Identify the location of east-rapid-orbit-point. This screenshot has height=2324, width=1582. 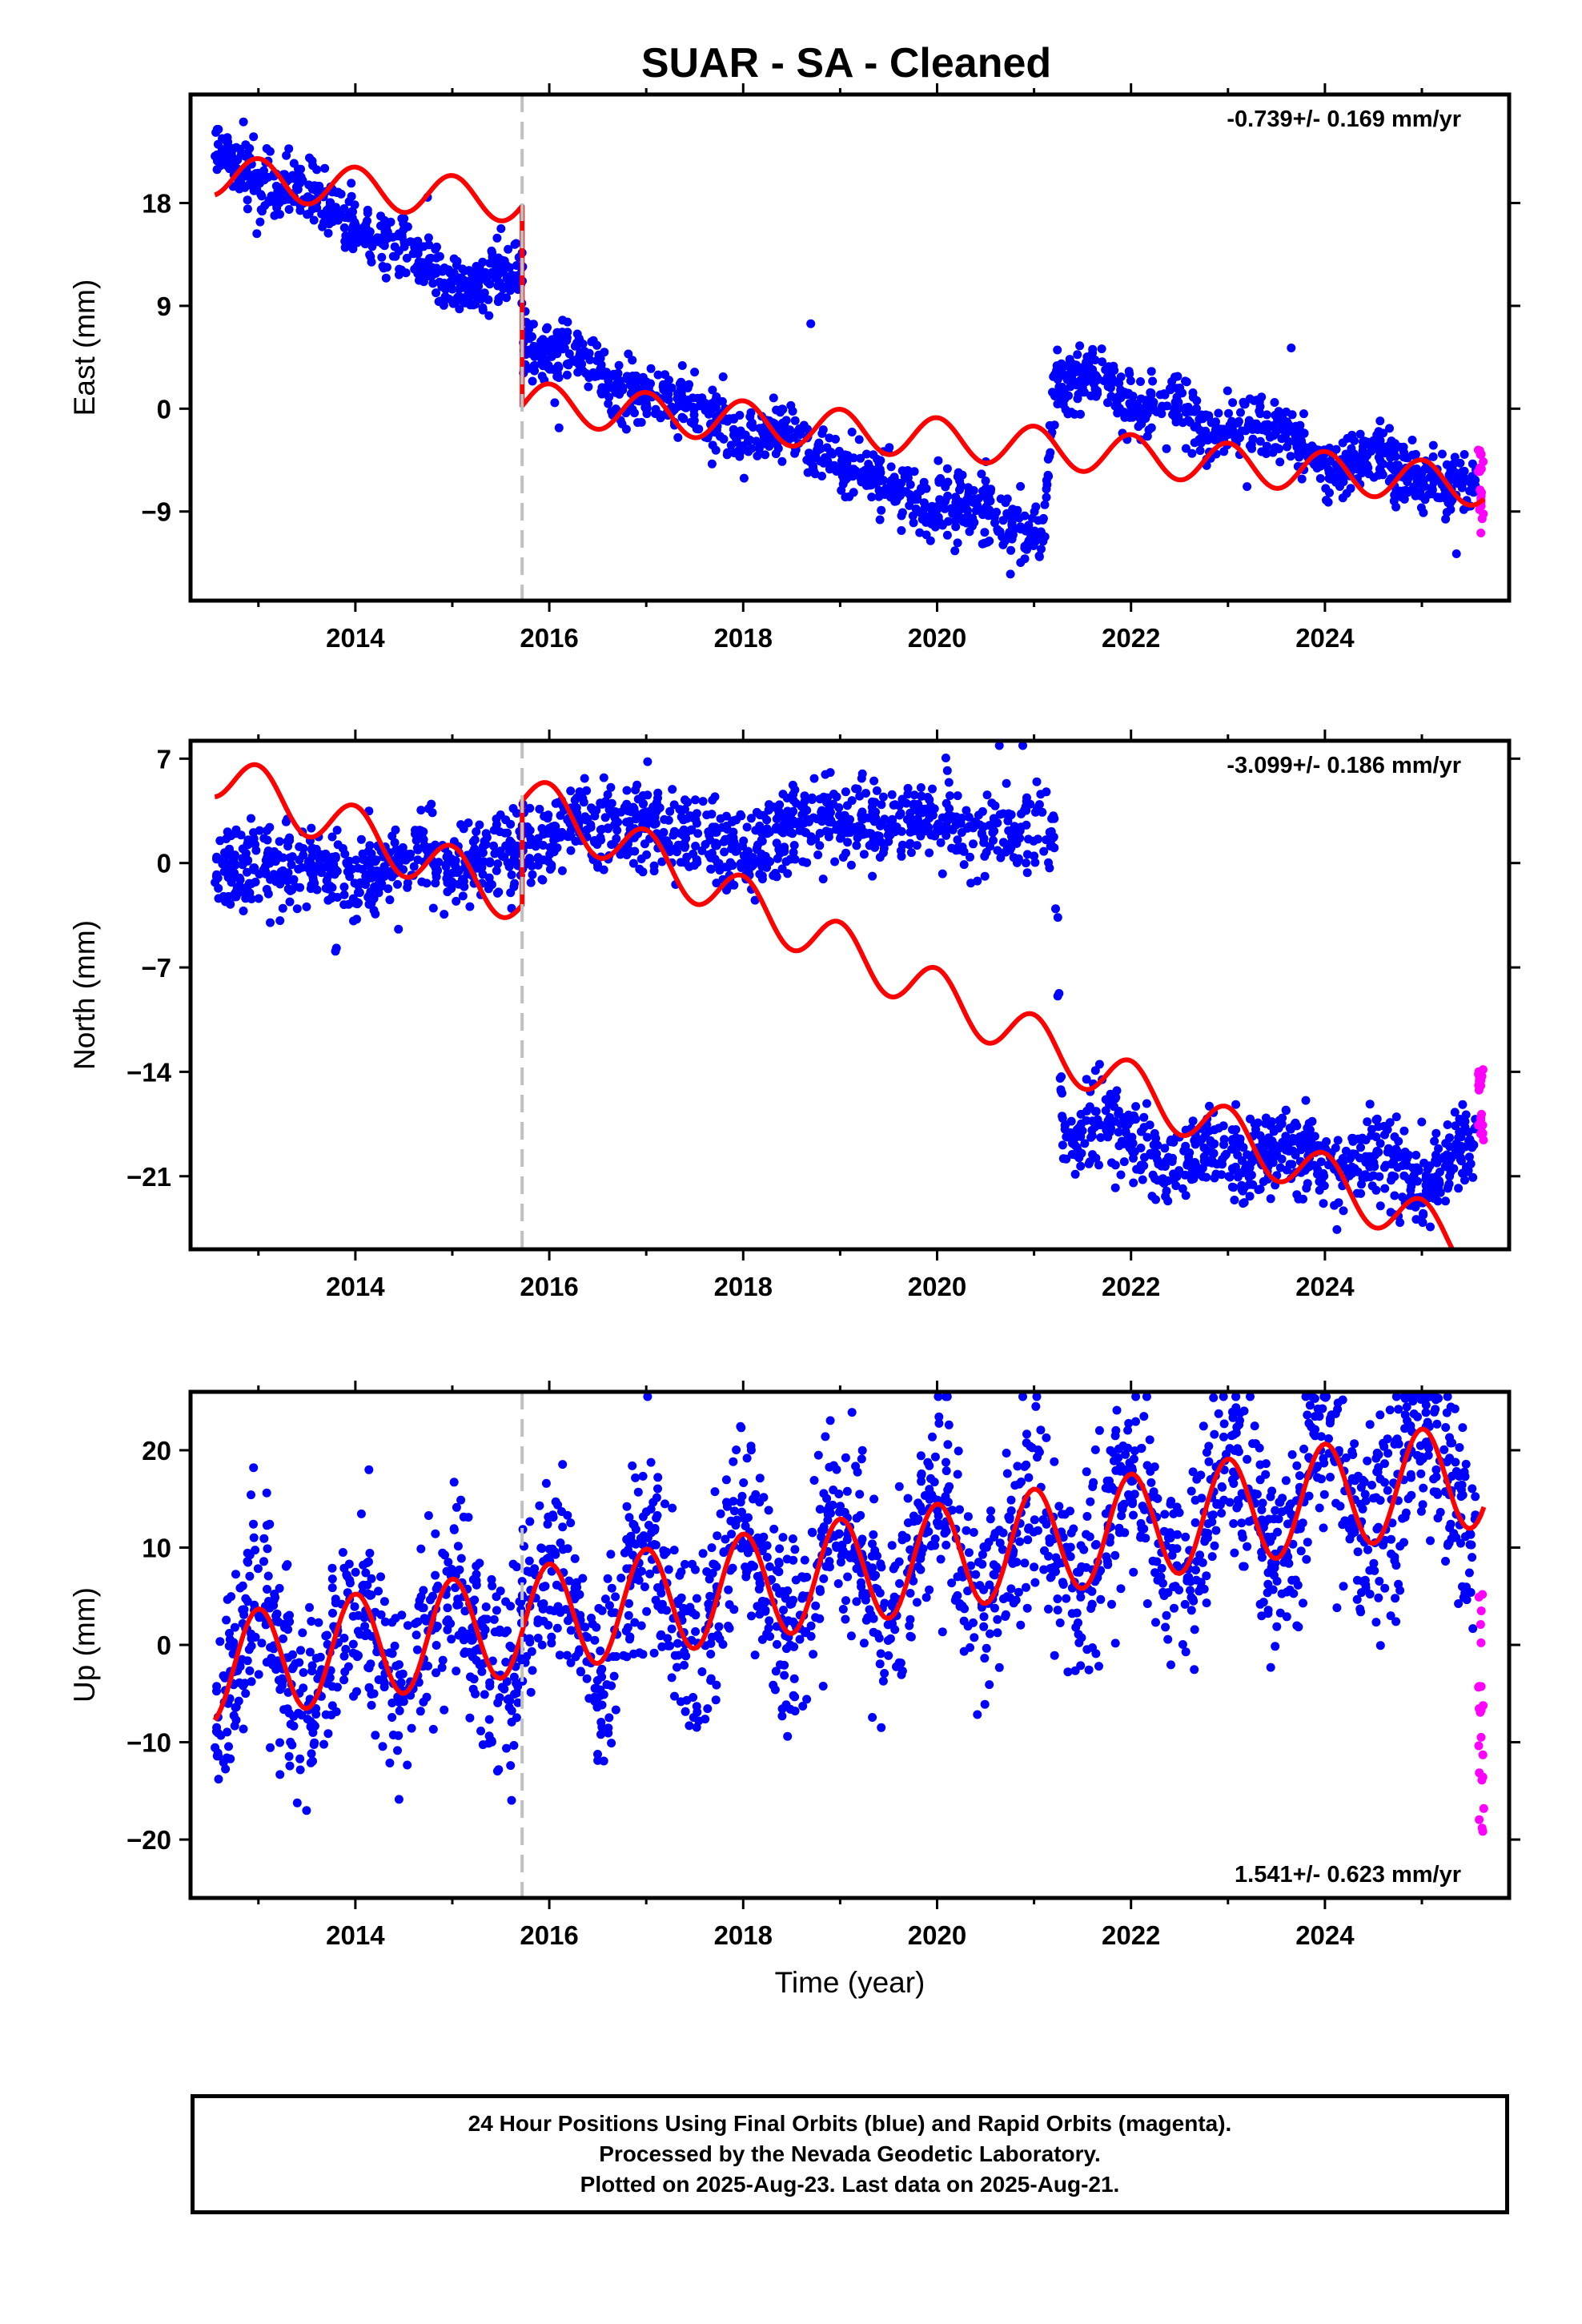
(1480, 455).